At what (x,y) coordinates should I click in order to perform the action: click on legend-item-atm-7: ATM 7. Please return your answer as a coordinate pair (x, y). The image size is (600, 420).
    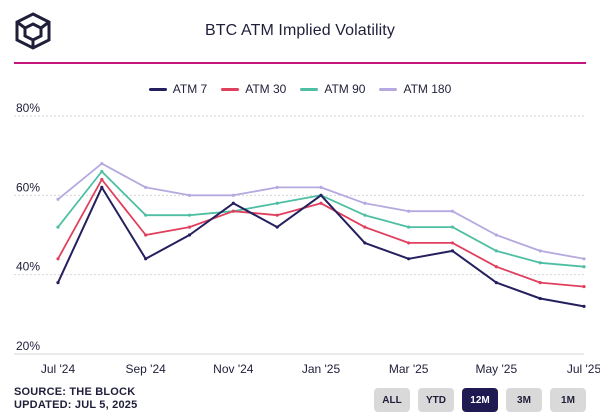
    Looking at the image, I should click on (178, 89).